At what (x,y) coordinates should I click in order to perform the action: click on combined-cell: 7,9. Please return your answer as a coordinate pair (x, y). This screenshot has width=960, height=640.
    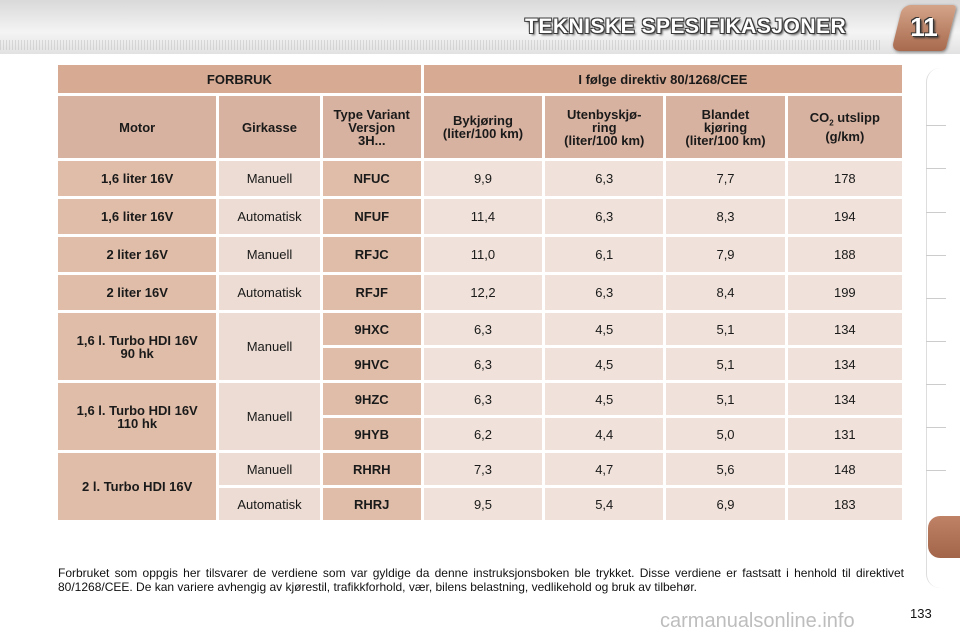
    Looking at the image, I should click on (725, 254).